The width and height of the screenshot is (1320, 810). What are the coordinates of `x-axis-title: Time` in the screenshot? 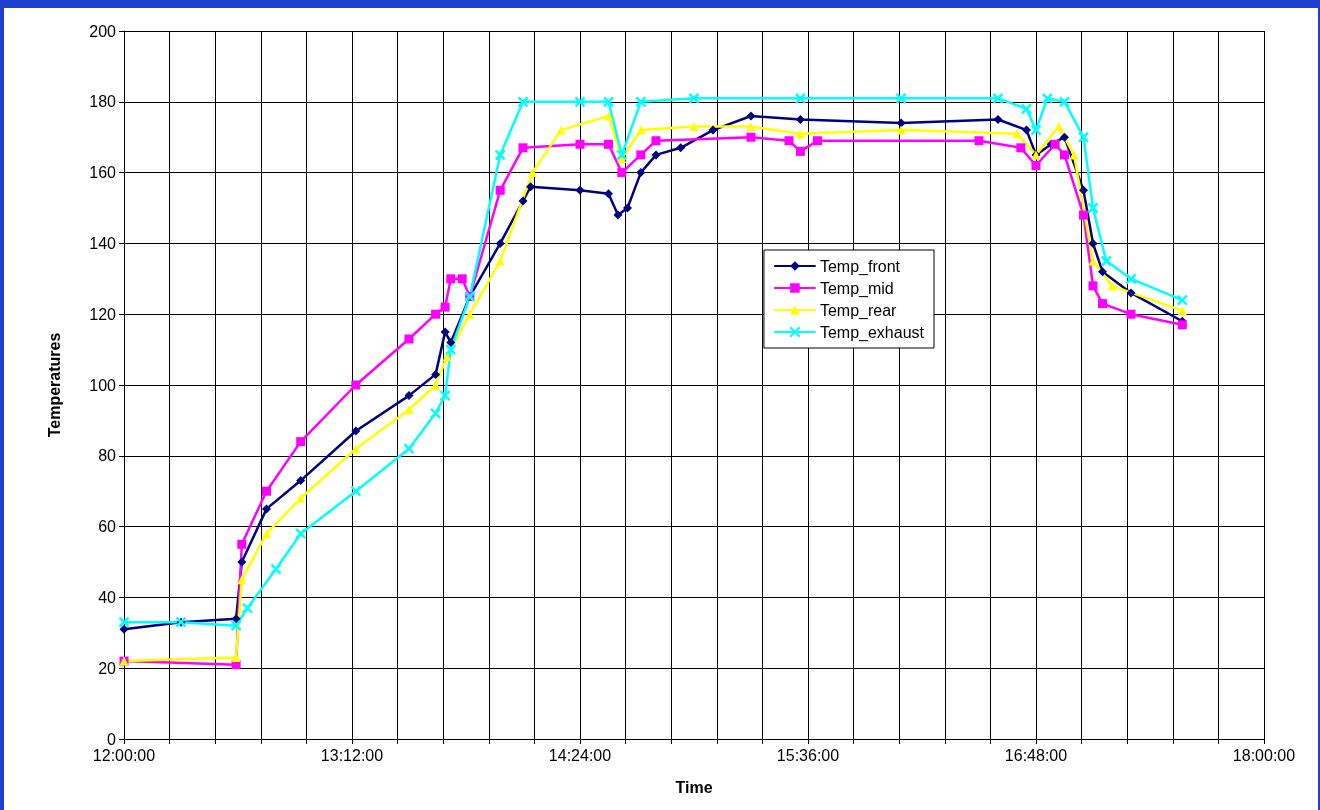 It's located at (694, 787).